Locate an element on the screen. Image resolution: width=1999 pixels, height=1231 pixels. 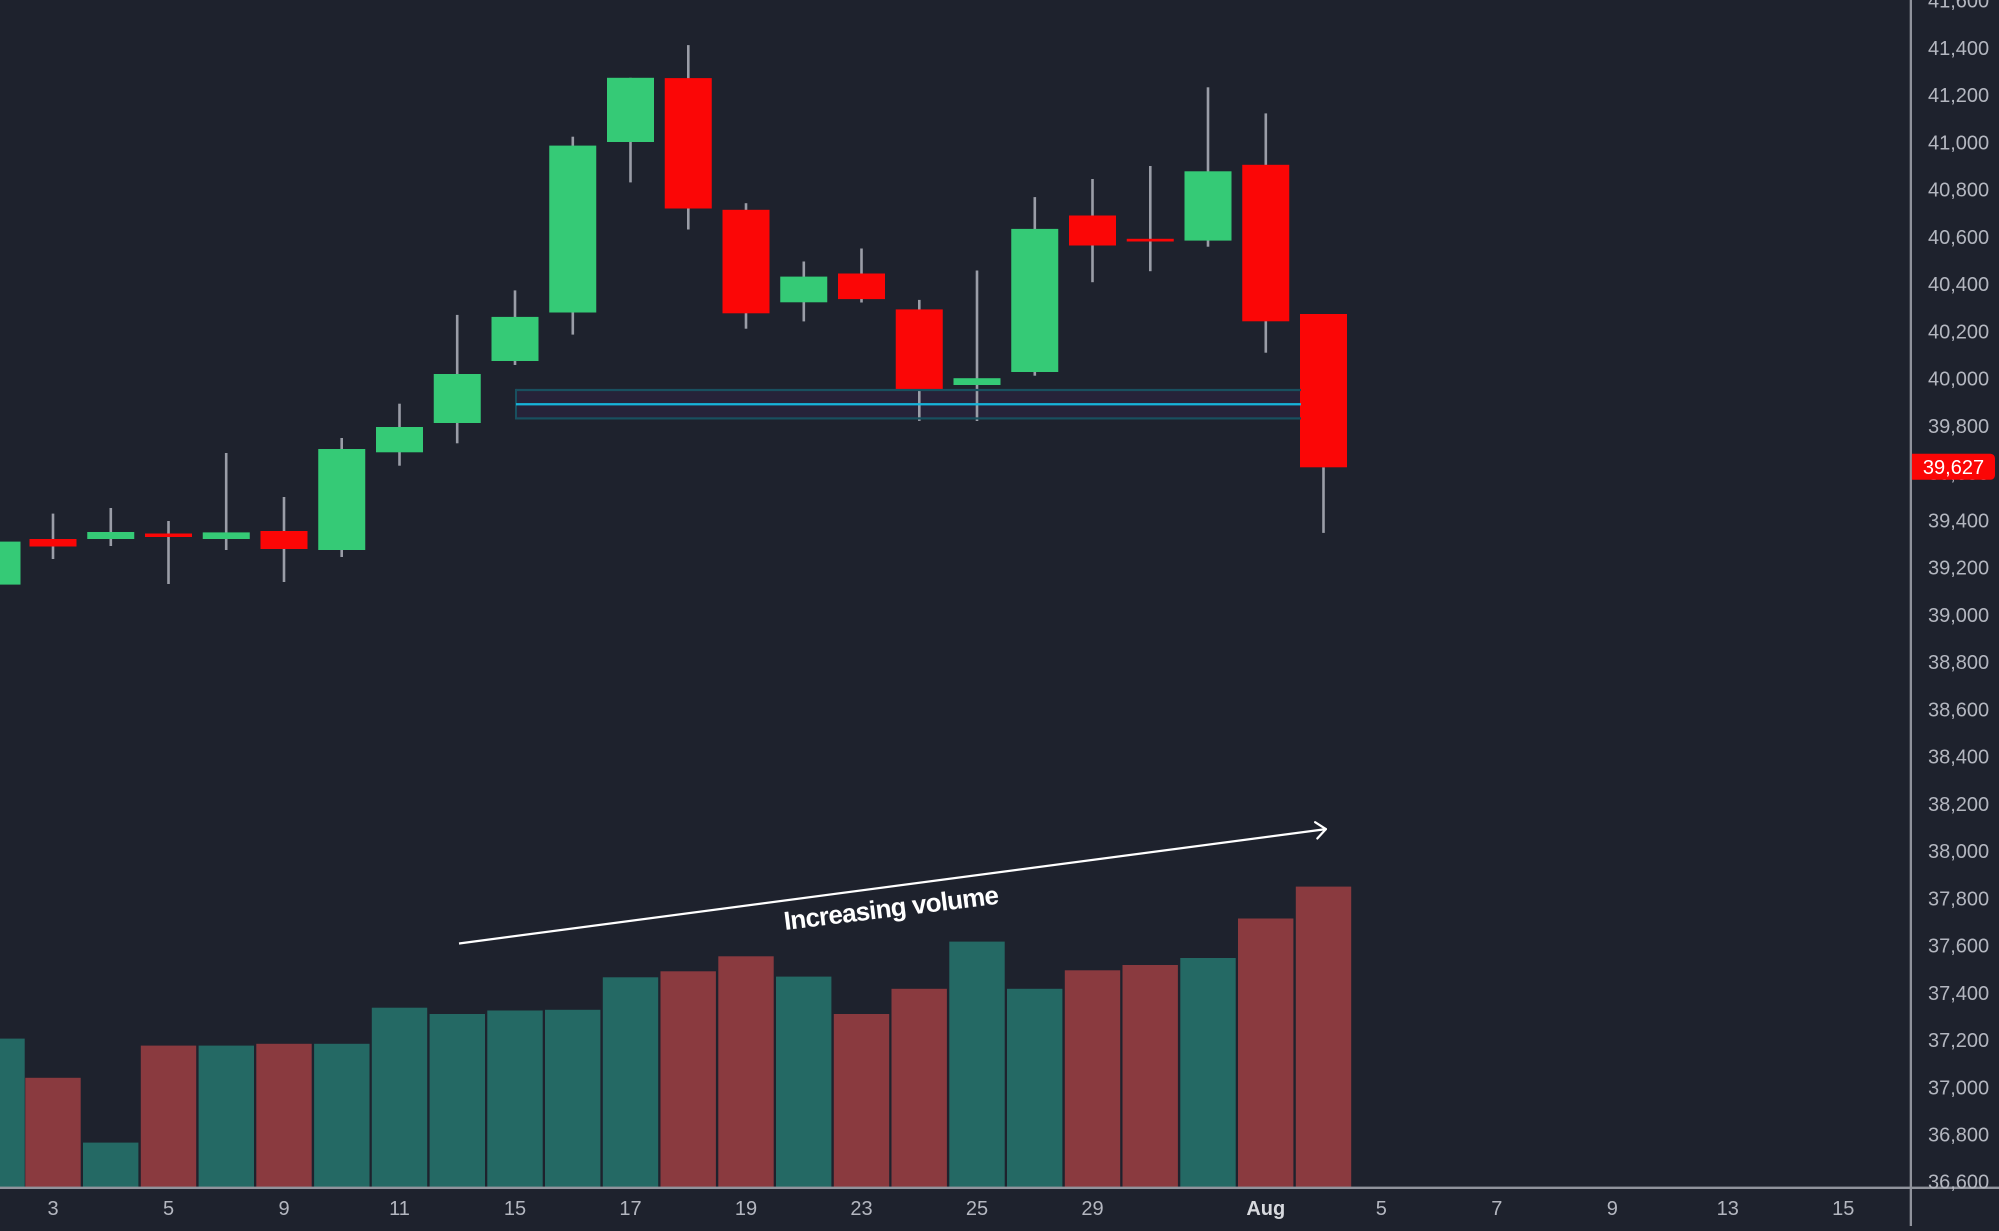
svg-text: 40,000 is located at coordinates (1958, 380).